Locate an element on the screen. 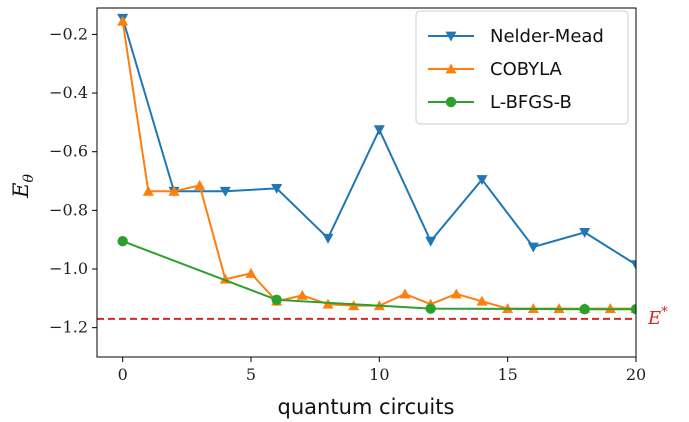 The image size is (689, 422). legend-label-l-bfgs-b: L-BFGS-B is located at coordinates (531, 102).